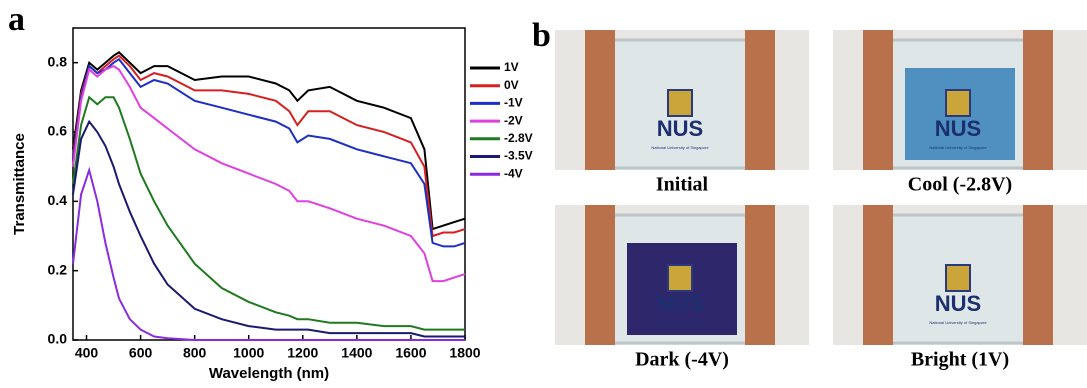  I want to click on x-tick-label: 400, so click(87, 353).